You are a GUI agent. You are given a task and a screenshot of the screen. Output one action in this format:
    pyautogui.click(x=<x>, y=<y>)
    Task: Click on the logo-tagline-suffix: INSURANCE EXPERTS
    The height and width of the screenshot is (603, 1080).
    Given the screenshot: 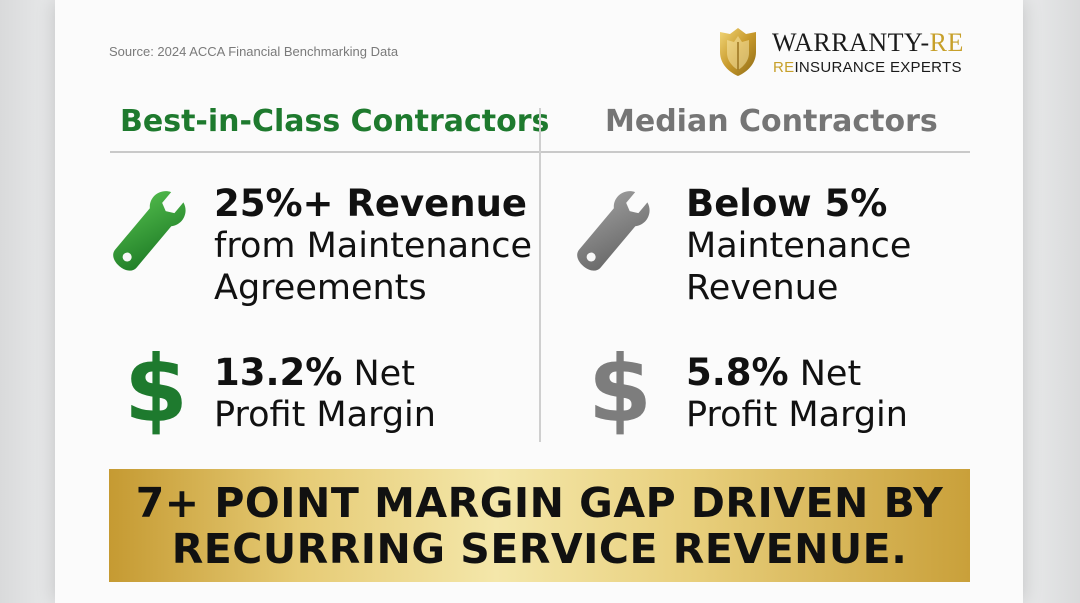 What is the action you would take?
    pyautogui.click(x=878, y=67)
    